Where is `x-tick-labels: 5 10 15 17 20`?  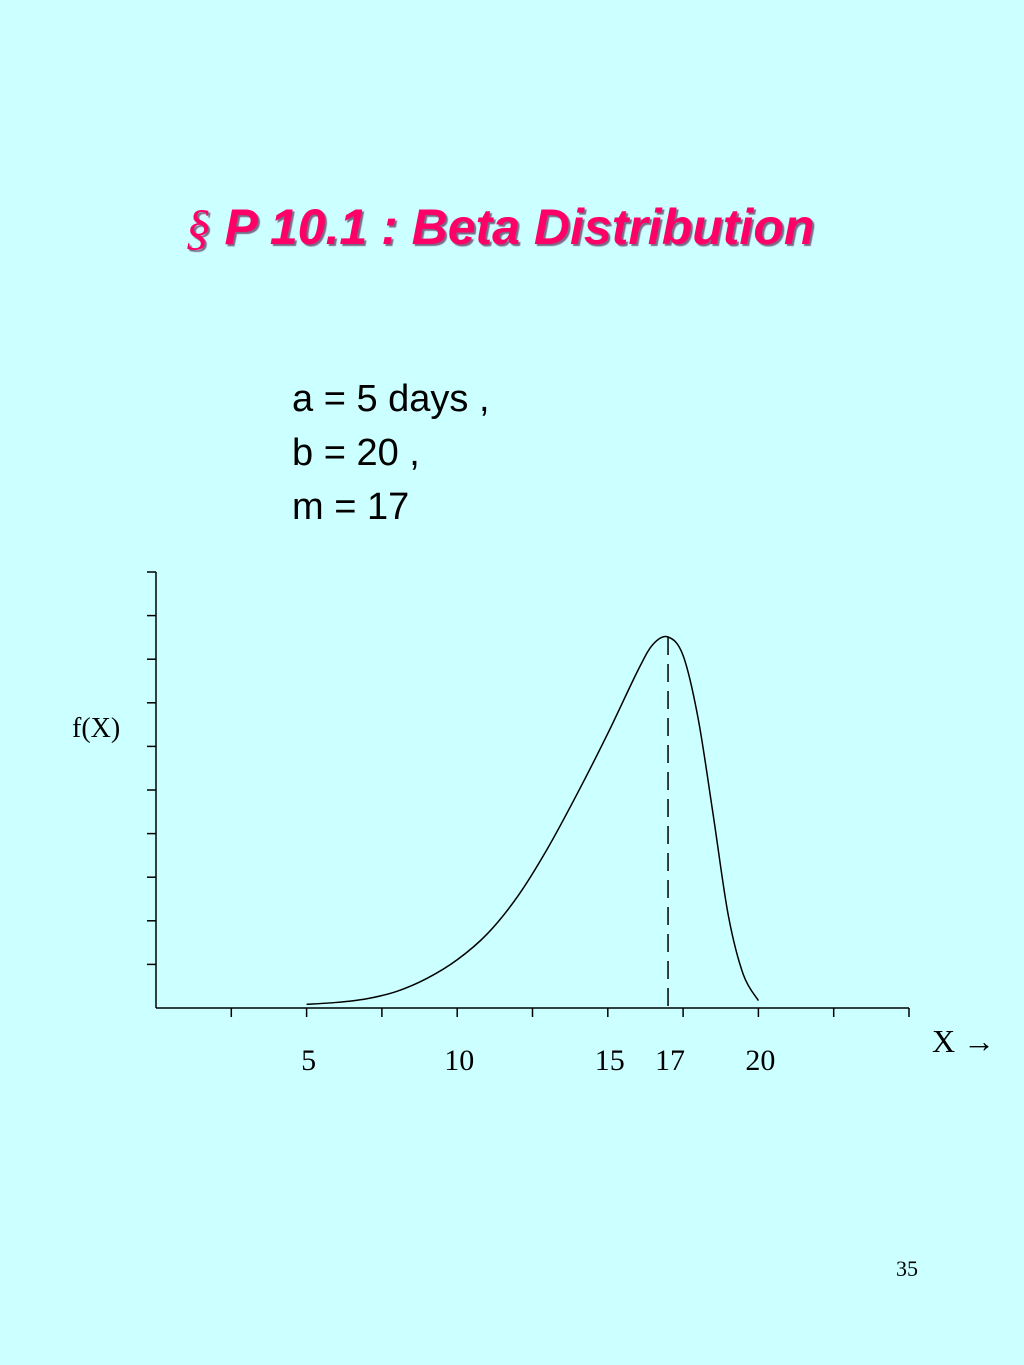
x-tick-labels: 5 10 15 17 20 is located at coordinates (538, 1060).